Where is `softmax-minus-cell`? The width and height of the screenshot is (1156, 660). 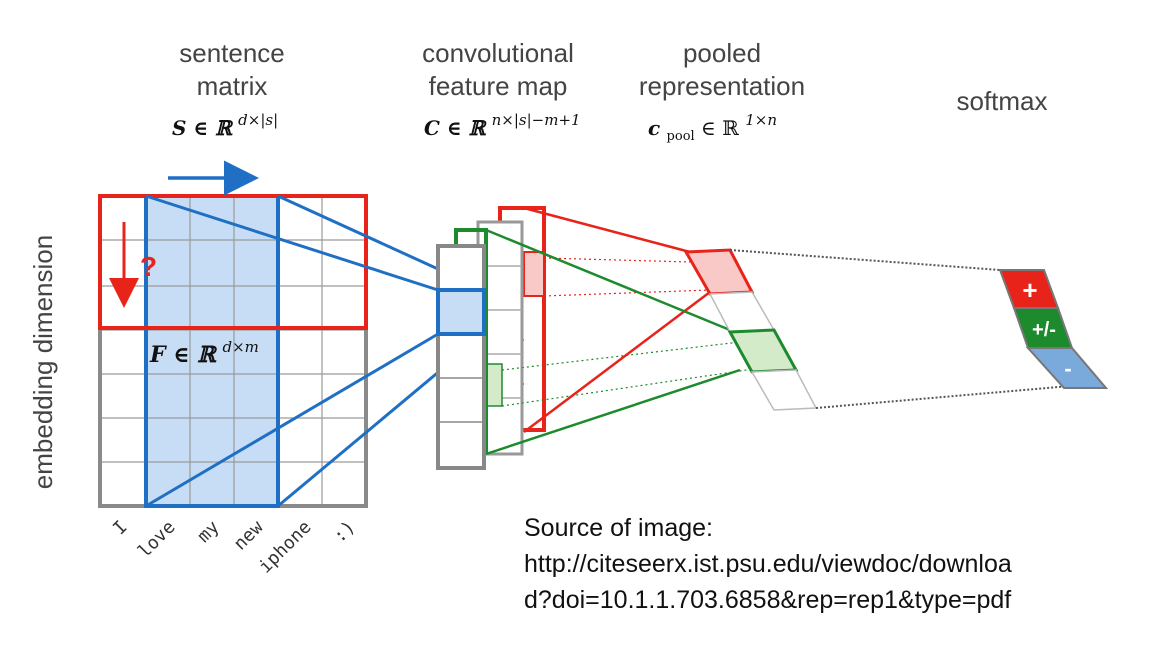
softmax-minus-cell is located at coordinates (1067, 368).